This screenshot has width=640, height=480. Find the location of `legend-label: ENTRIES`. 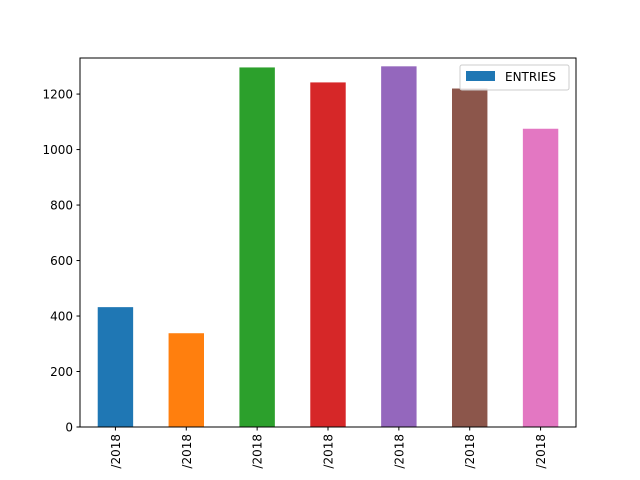

legend-label: ENTRIES is located at coordinates (530, 77).